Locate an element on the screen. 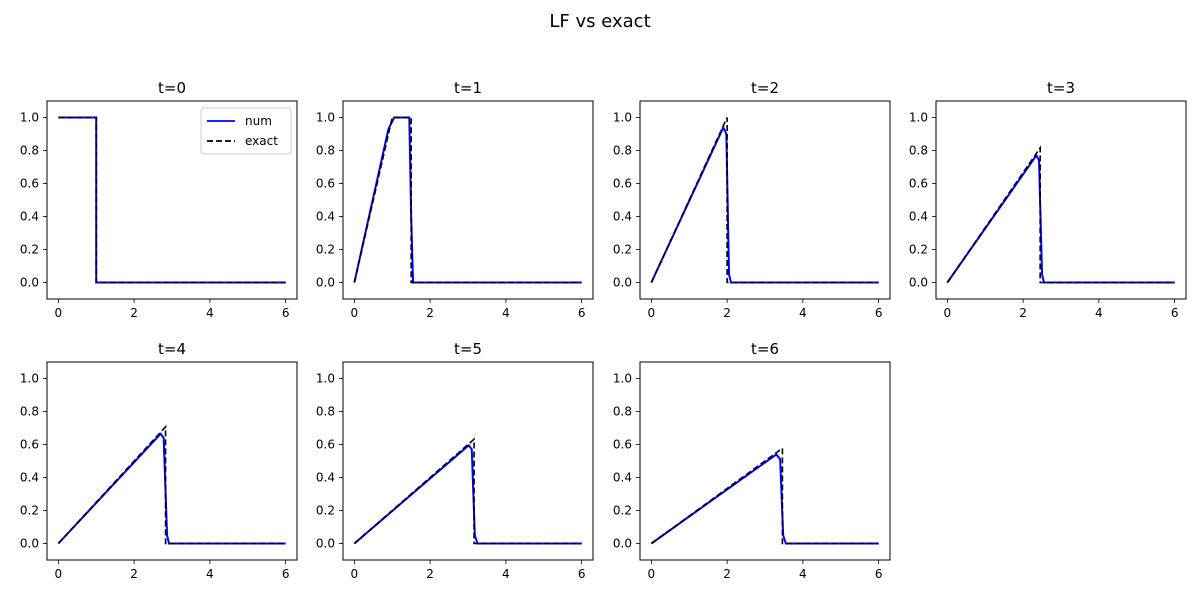 The image size is (1200, 600). subplot-title: t=6 is located at coordinates (765, 349).